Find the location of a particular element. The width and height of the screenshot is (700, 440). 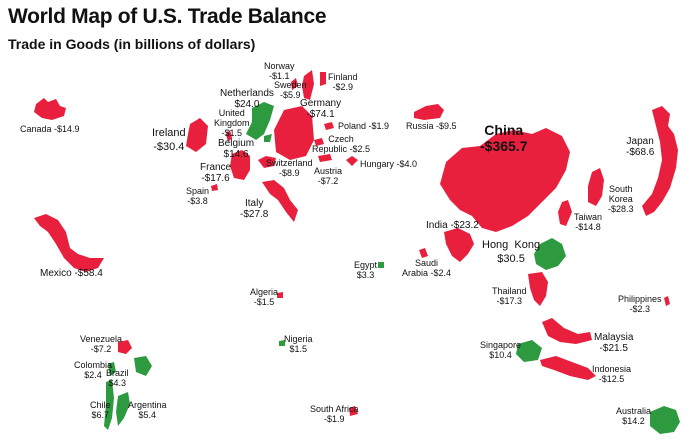

label-argentina: Argentina $5.4 is located at coordinates (147, 410).